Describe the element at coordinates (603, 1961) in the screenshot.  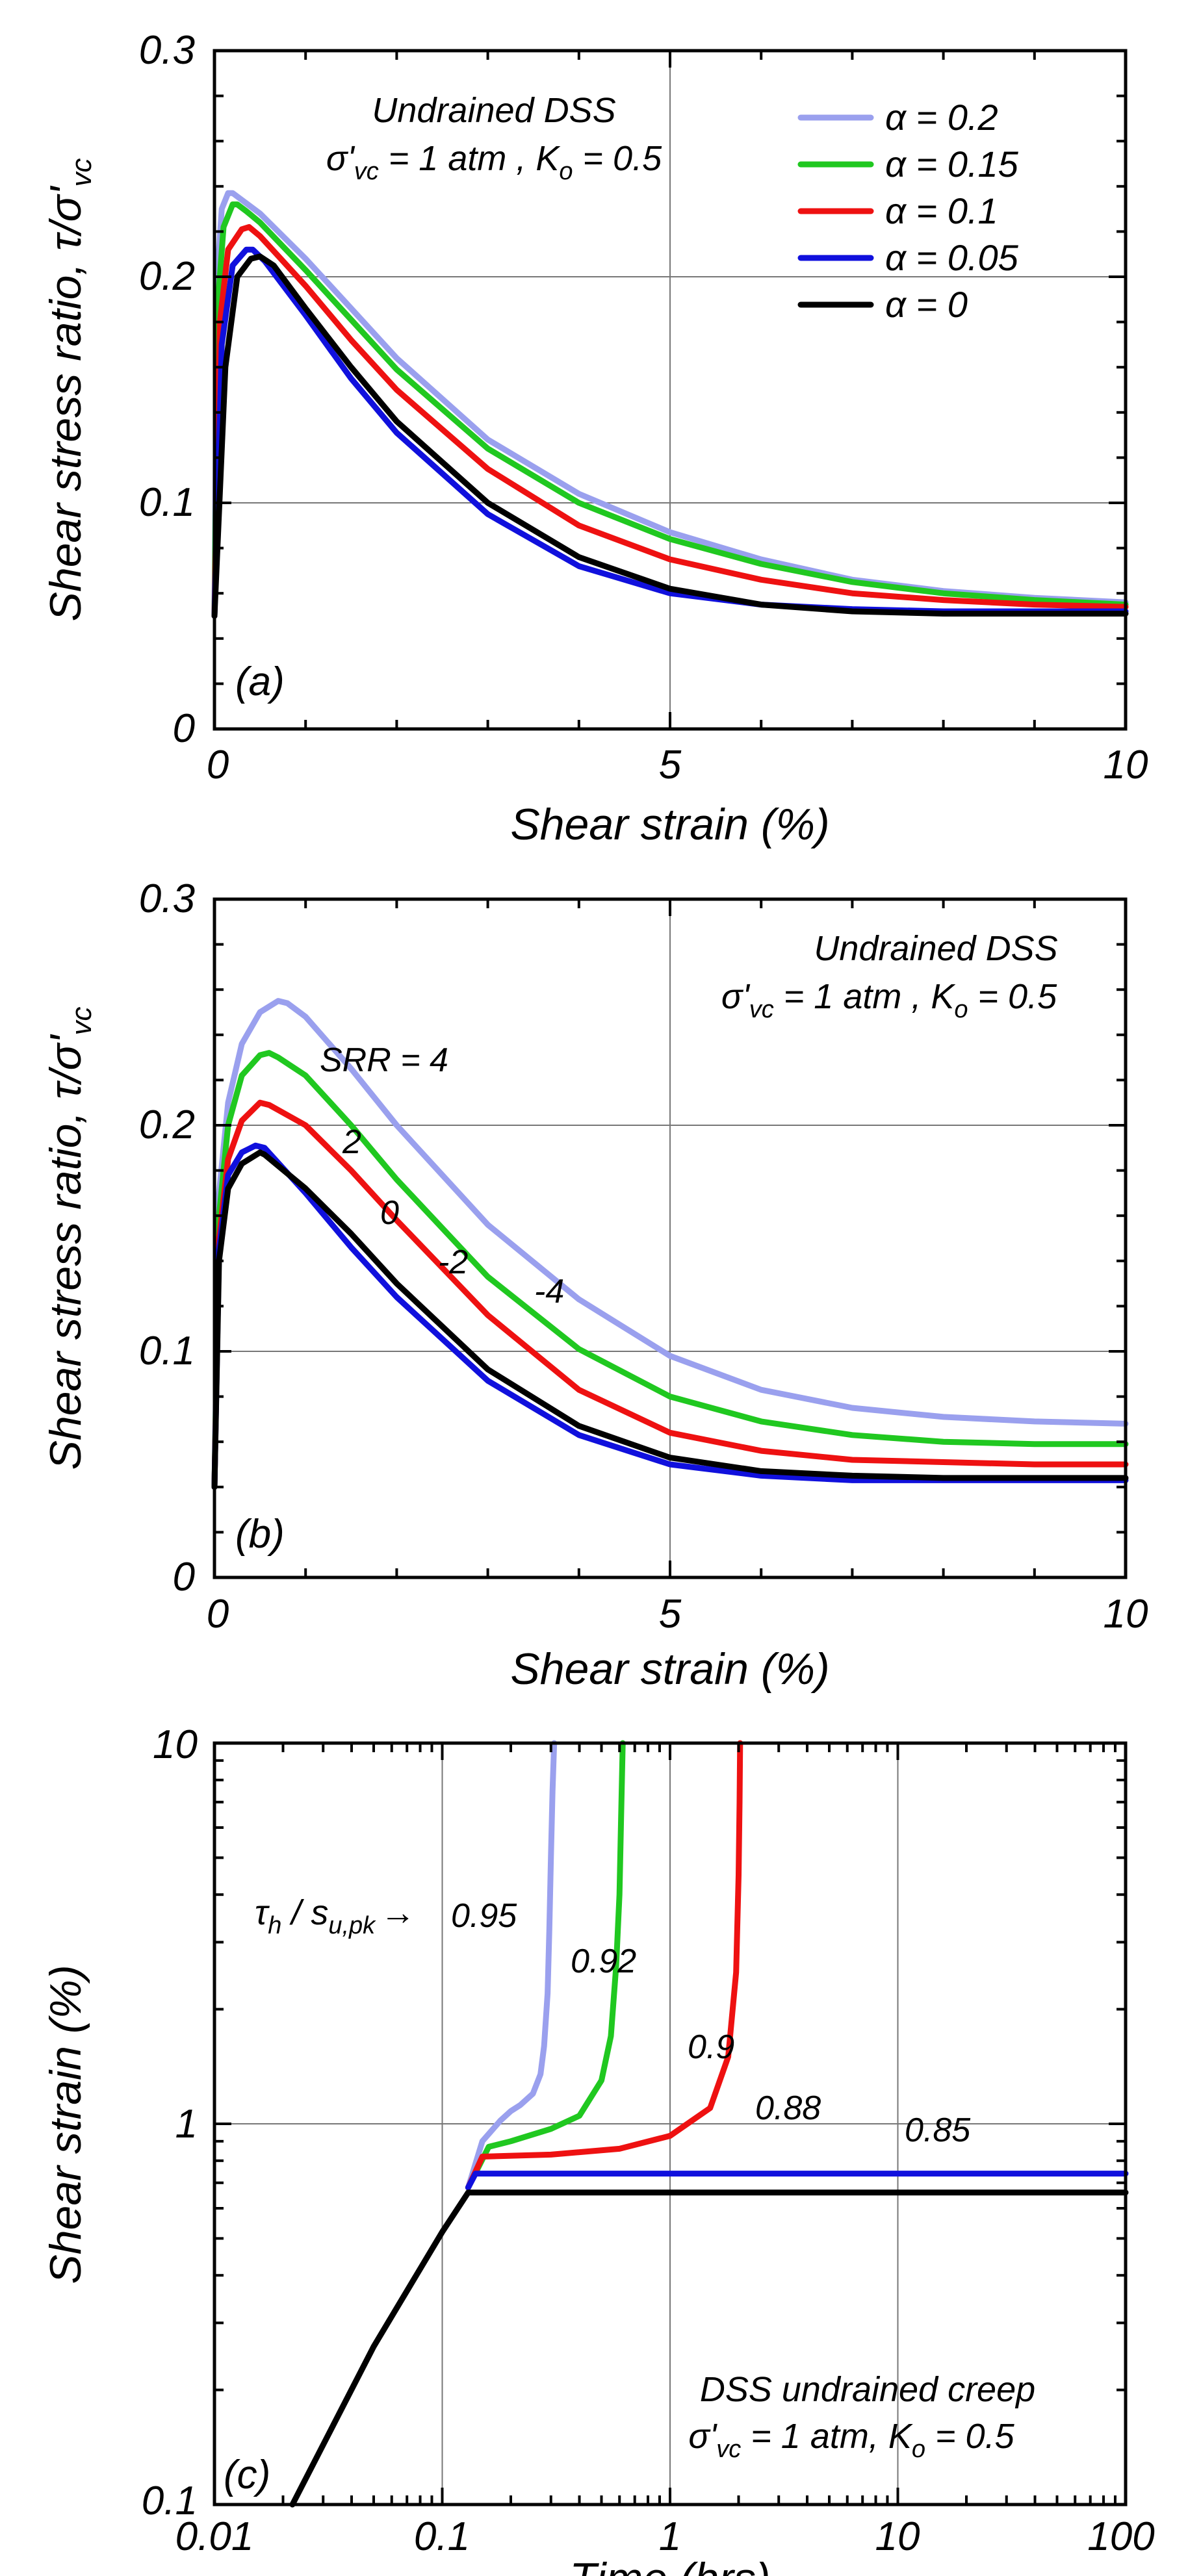
I see `panel-c-curve-label-092: 0.92` at that location.